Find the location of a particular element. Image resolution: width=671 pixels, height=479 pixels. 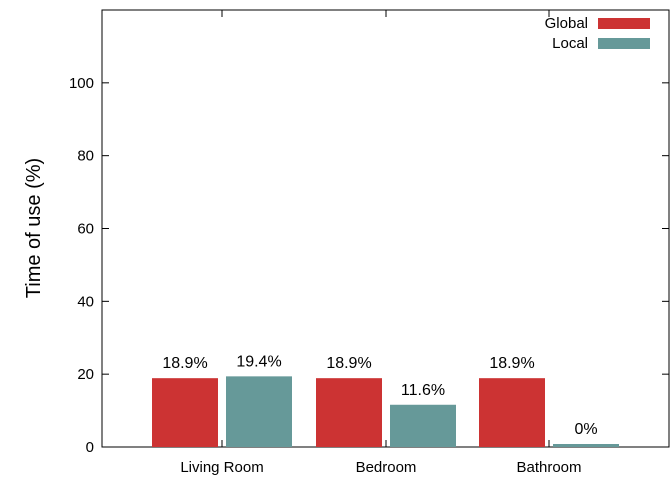

legend-label: Local is located at coordinates (570, 43).